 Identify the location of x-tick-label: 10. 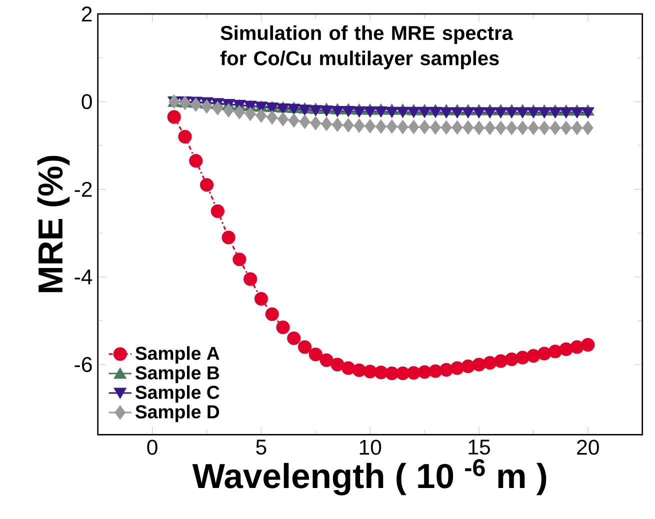
(371, 448).